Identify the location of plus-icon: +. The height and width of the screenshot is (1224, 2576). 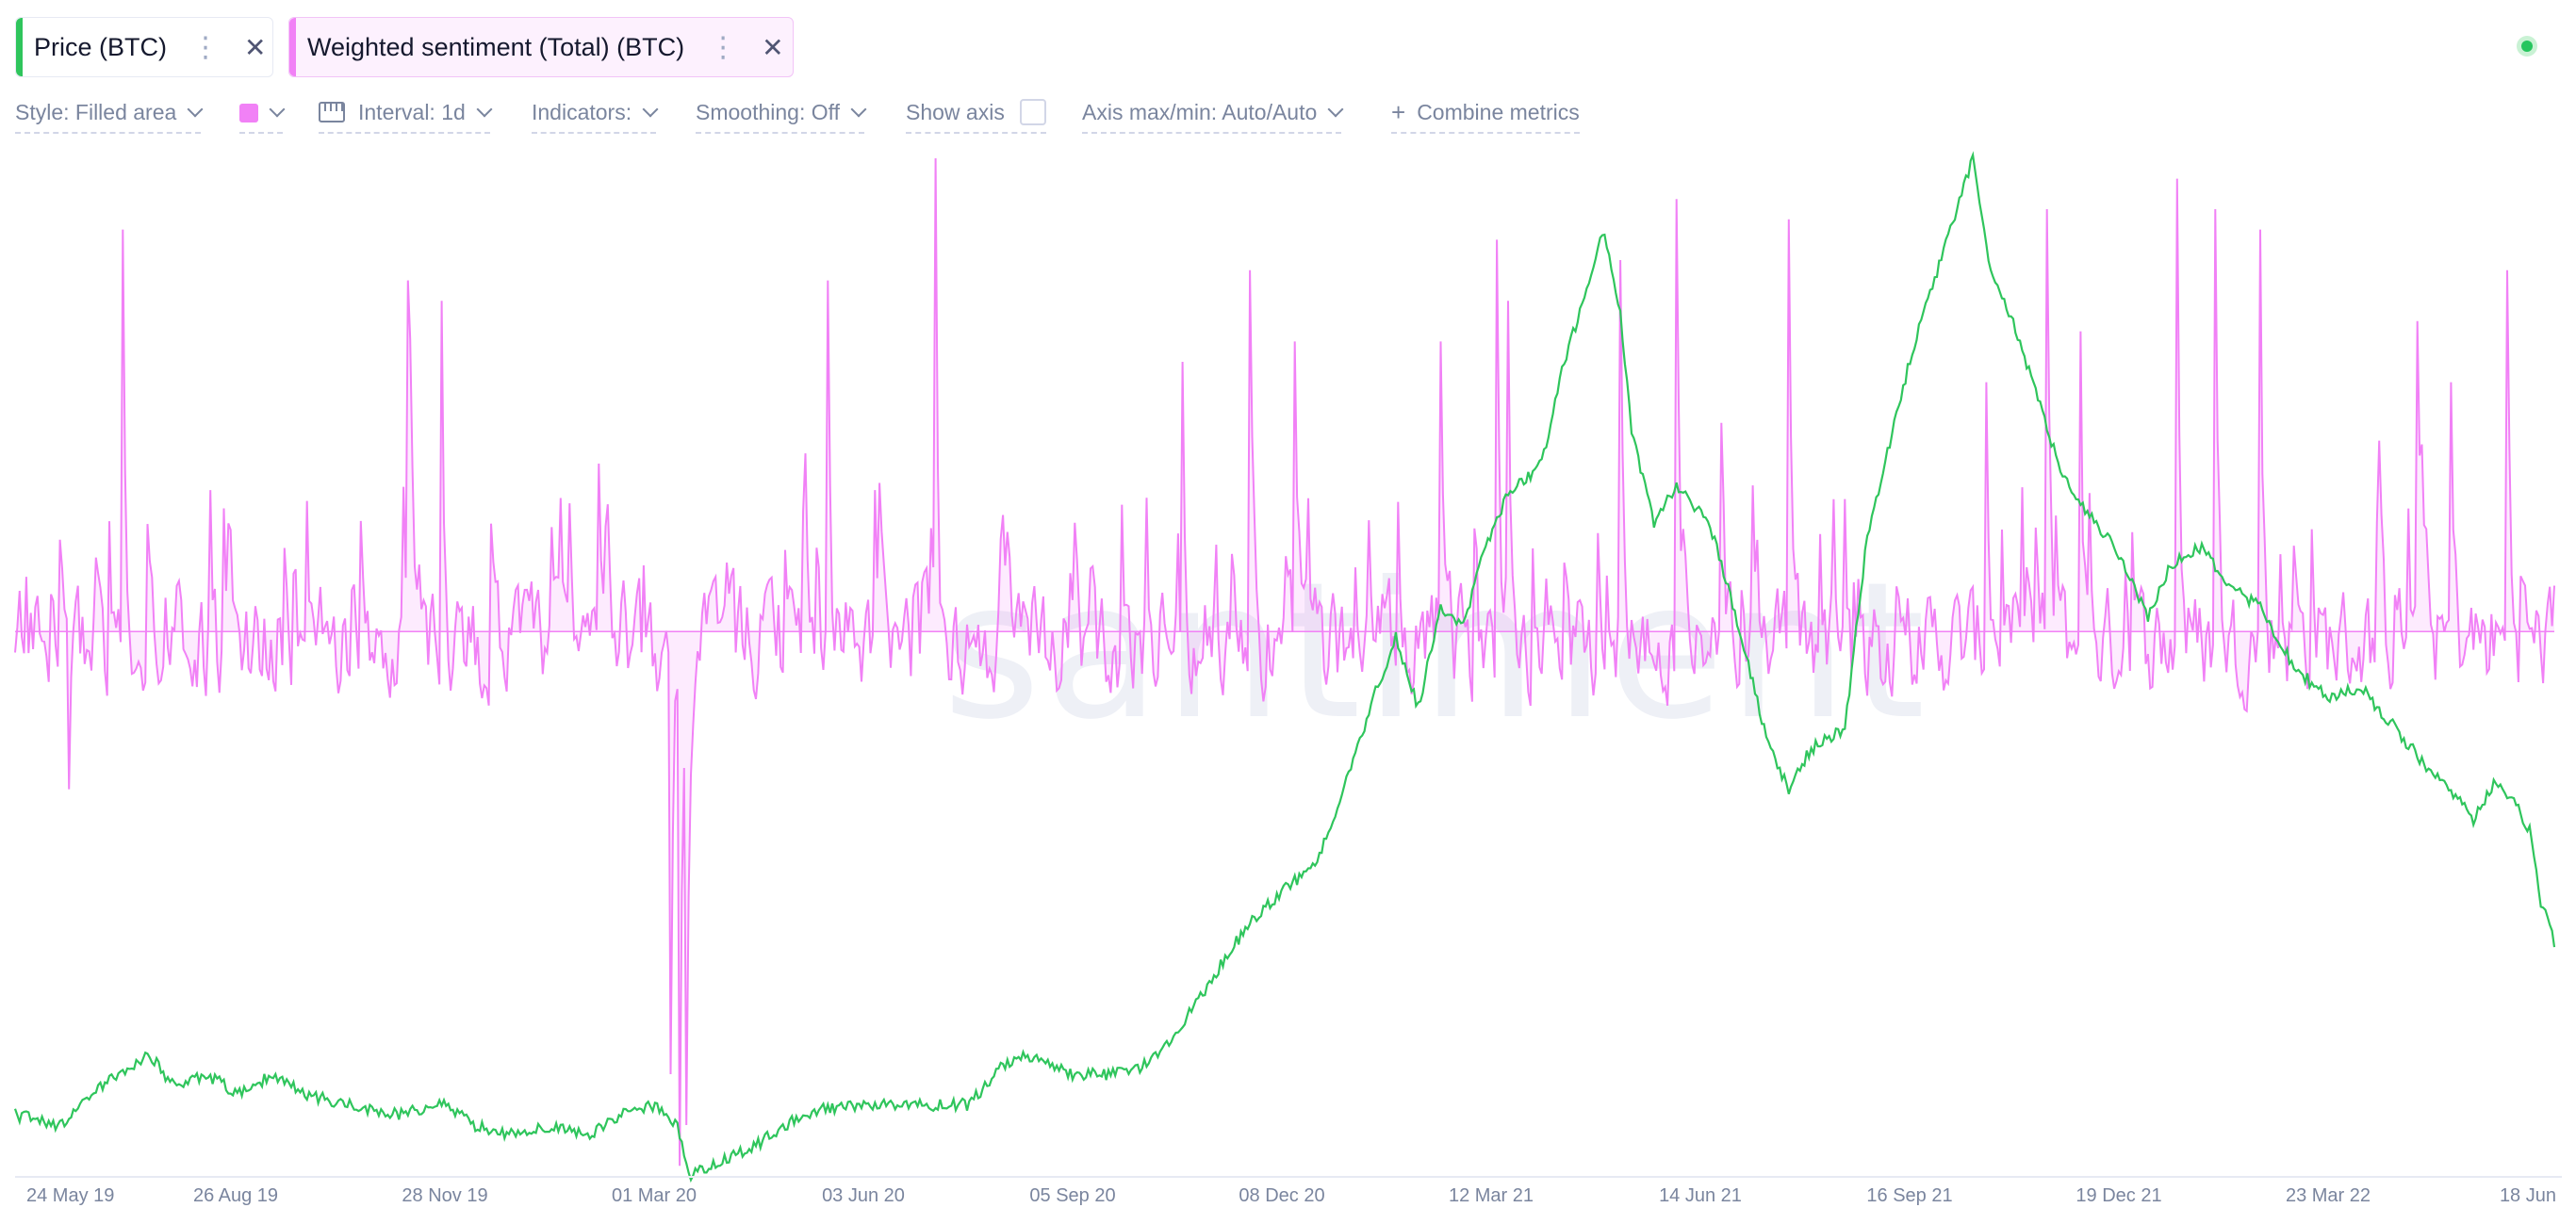
(1398, 112).